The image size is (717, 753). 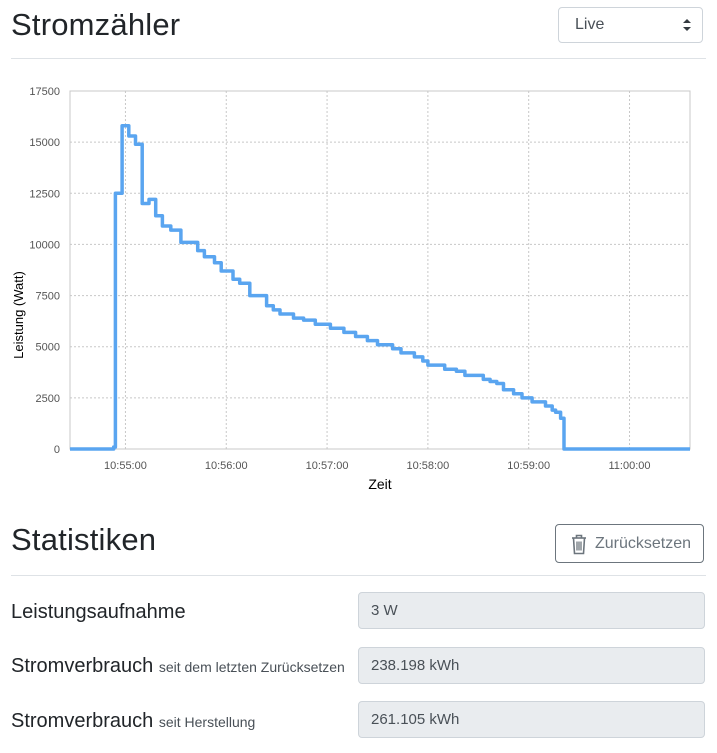 I want to click on y-tick-label: 17500, so click(x=44, y=92).